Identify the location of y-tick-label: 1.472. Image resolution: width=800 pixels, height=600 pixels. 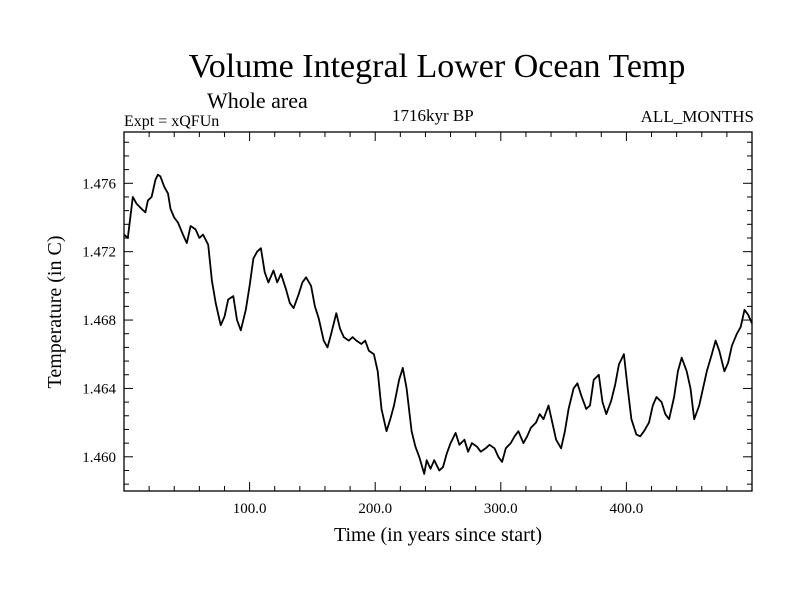
(99, 253).